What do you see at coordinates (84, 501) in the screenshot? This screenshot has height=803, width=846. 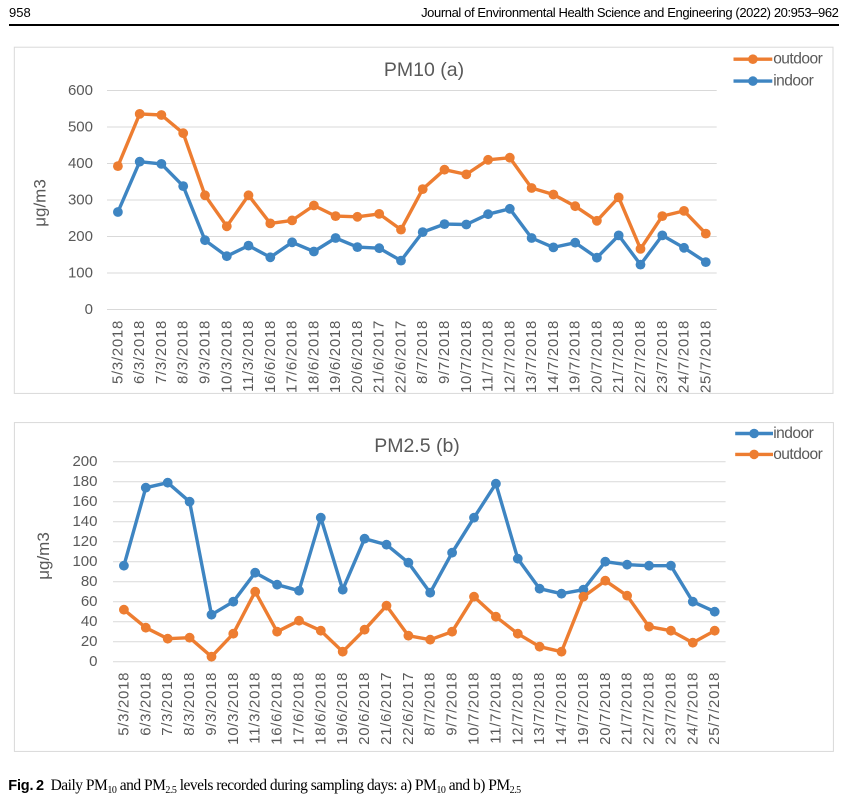 I see `svg-text: 160` at bounding box center [84, 501].